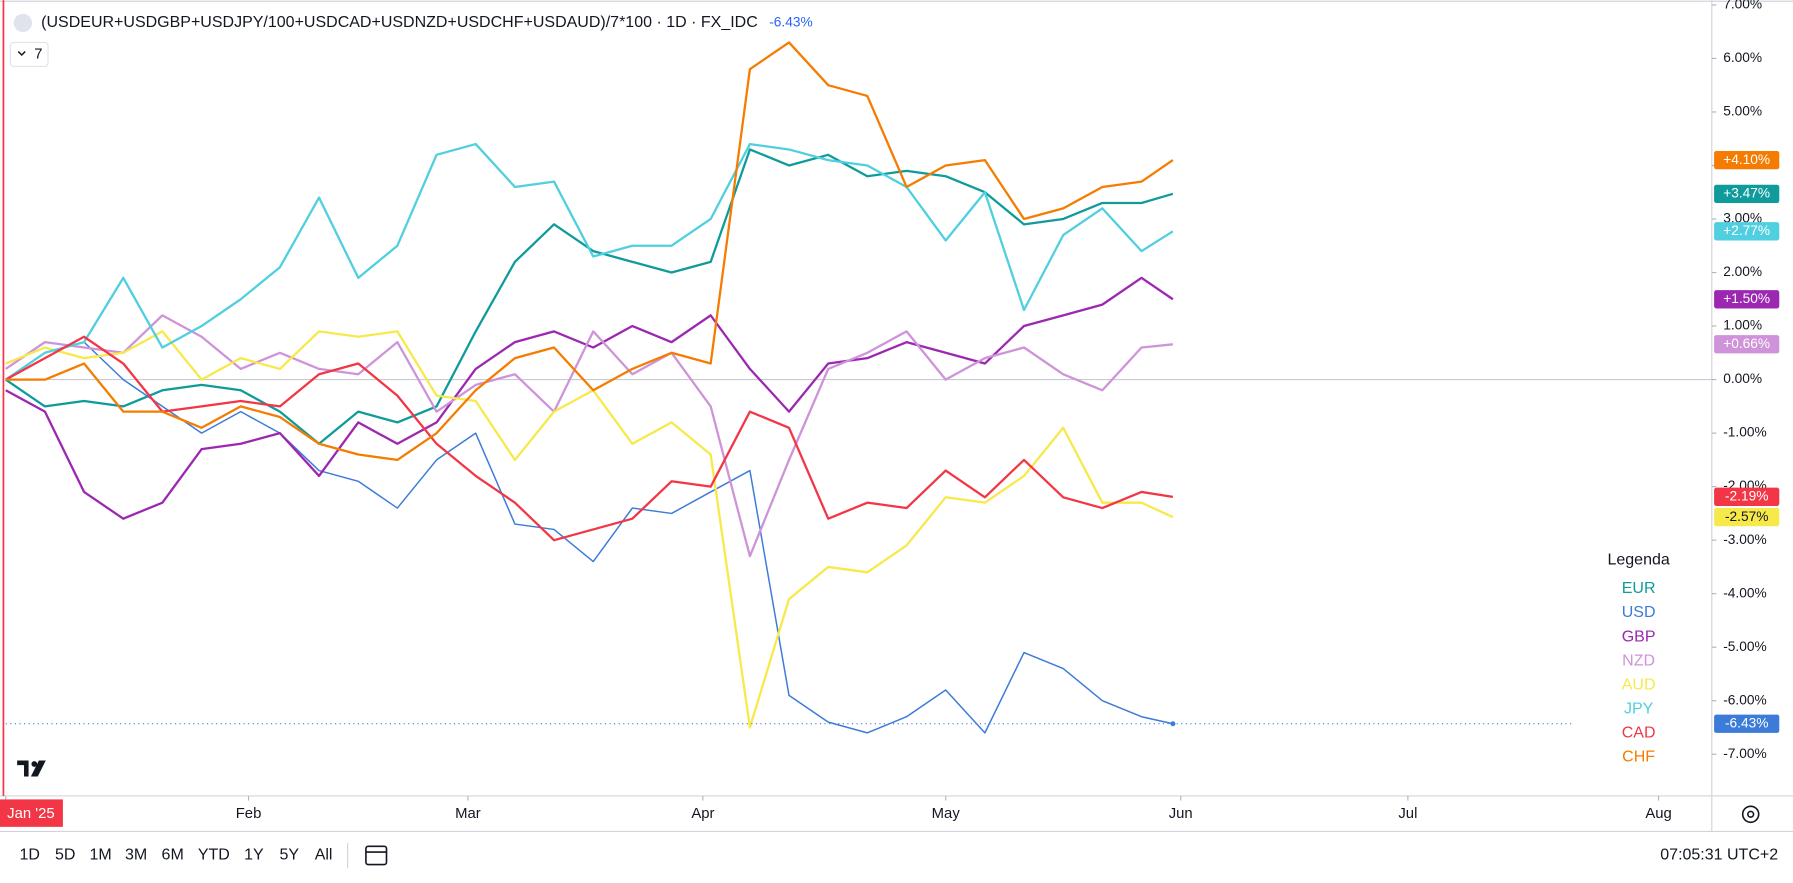 This screenshot has height=883, width=1793. Describe the element at coordinates (30, 855) in the screenshot. I see `range-button: 1D` at that location.